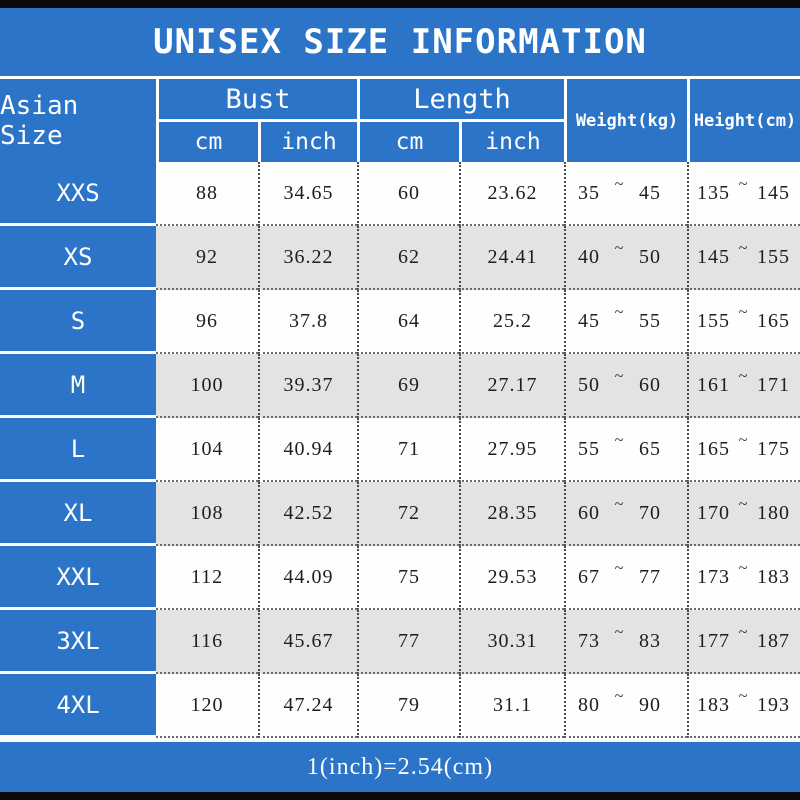  What do you see at coordinates (625, 194) in the screenshot?
I see `weight-range: 35 ~ 45` at bounding box center [625, 194].